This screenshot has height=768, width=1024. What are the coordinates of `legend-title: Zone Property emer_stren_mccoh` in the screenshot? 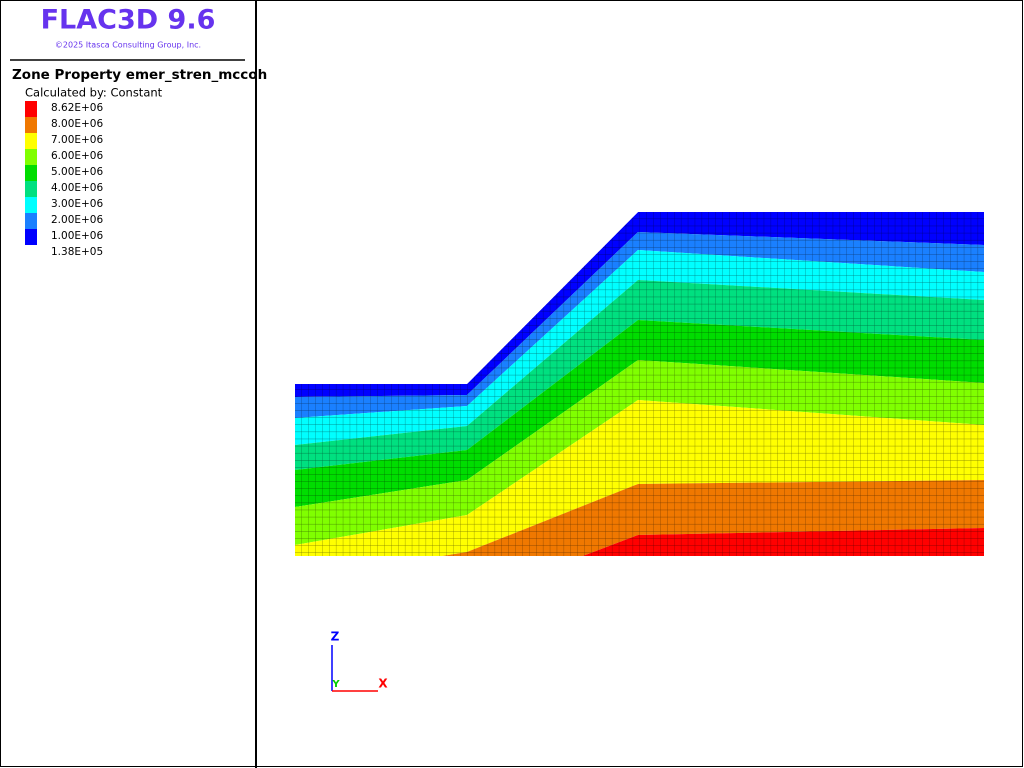 It's located at (139, 75).